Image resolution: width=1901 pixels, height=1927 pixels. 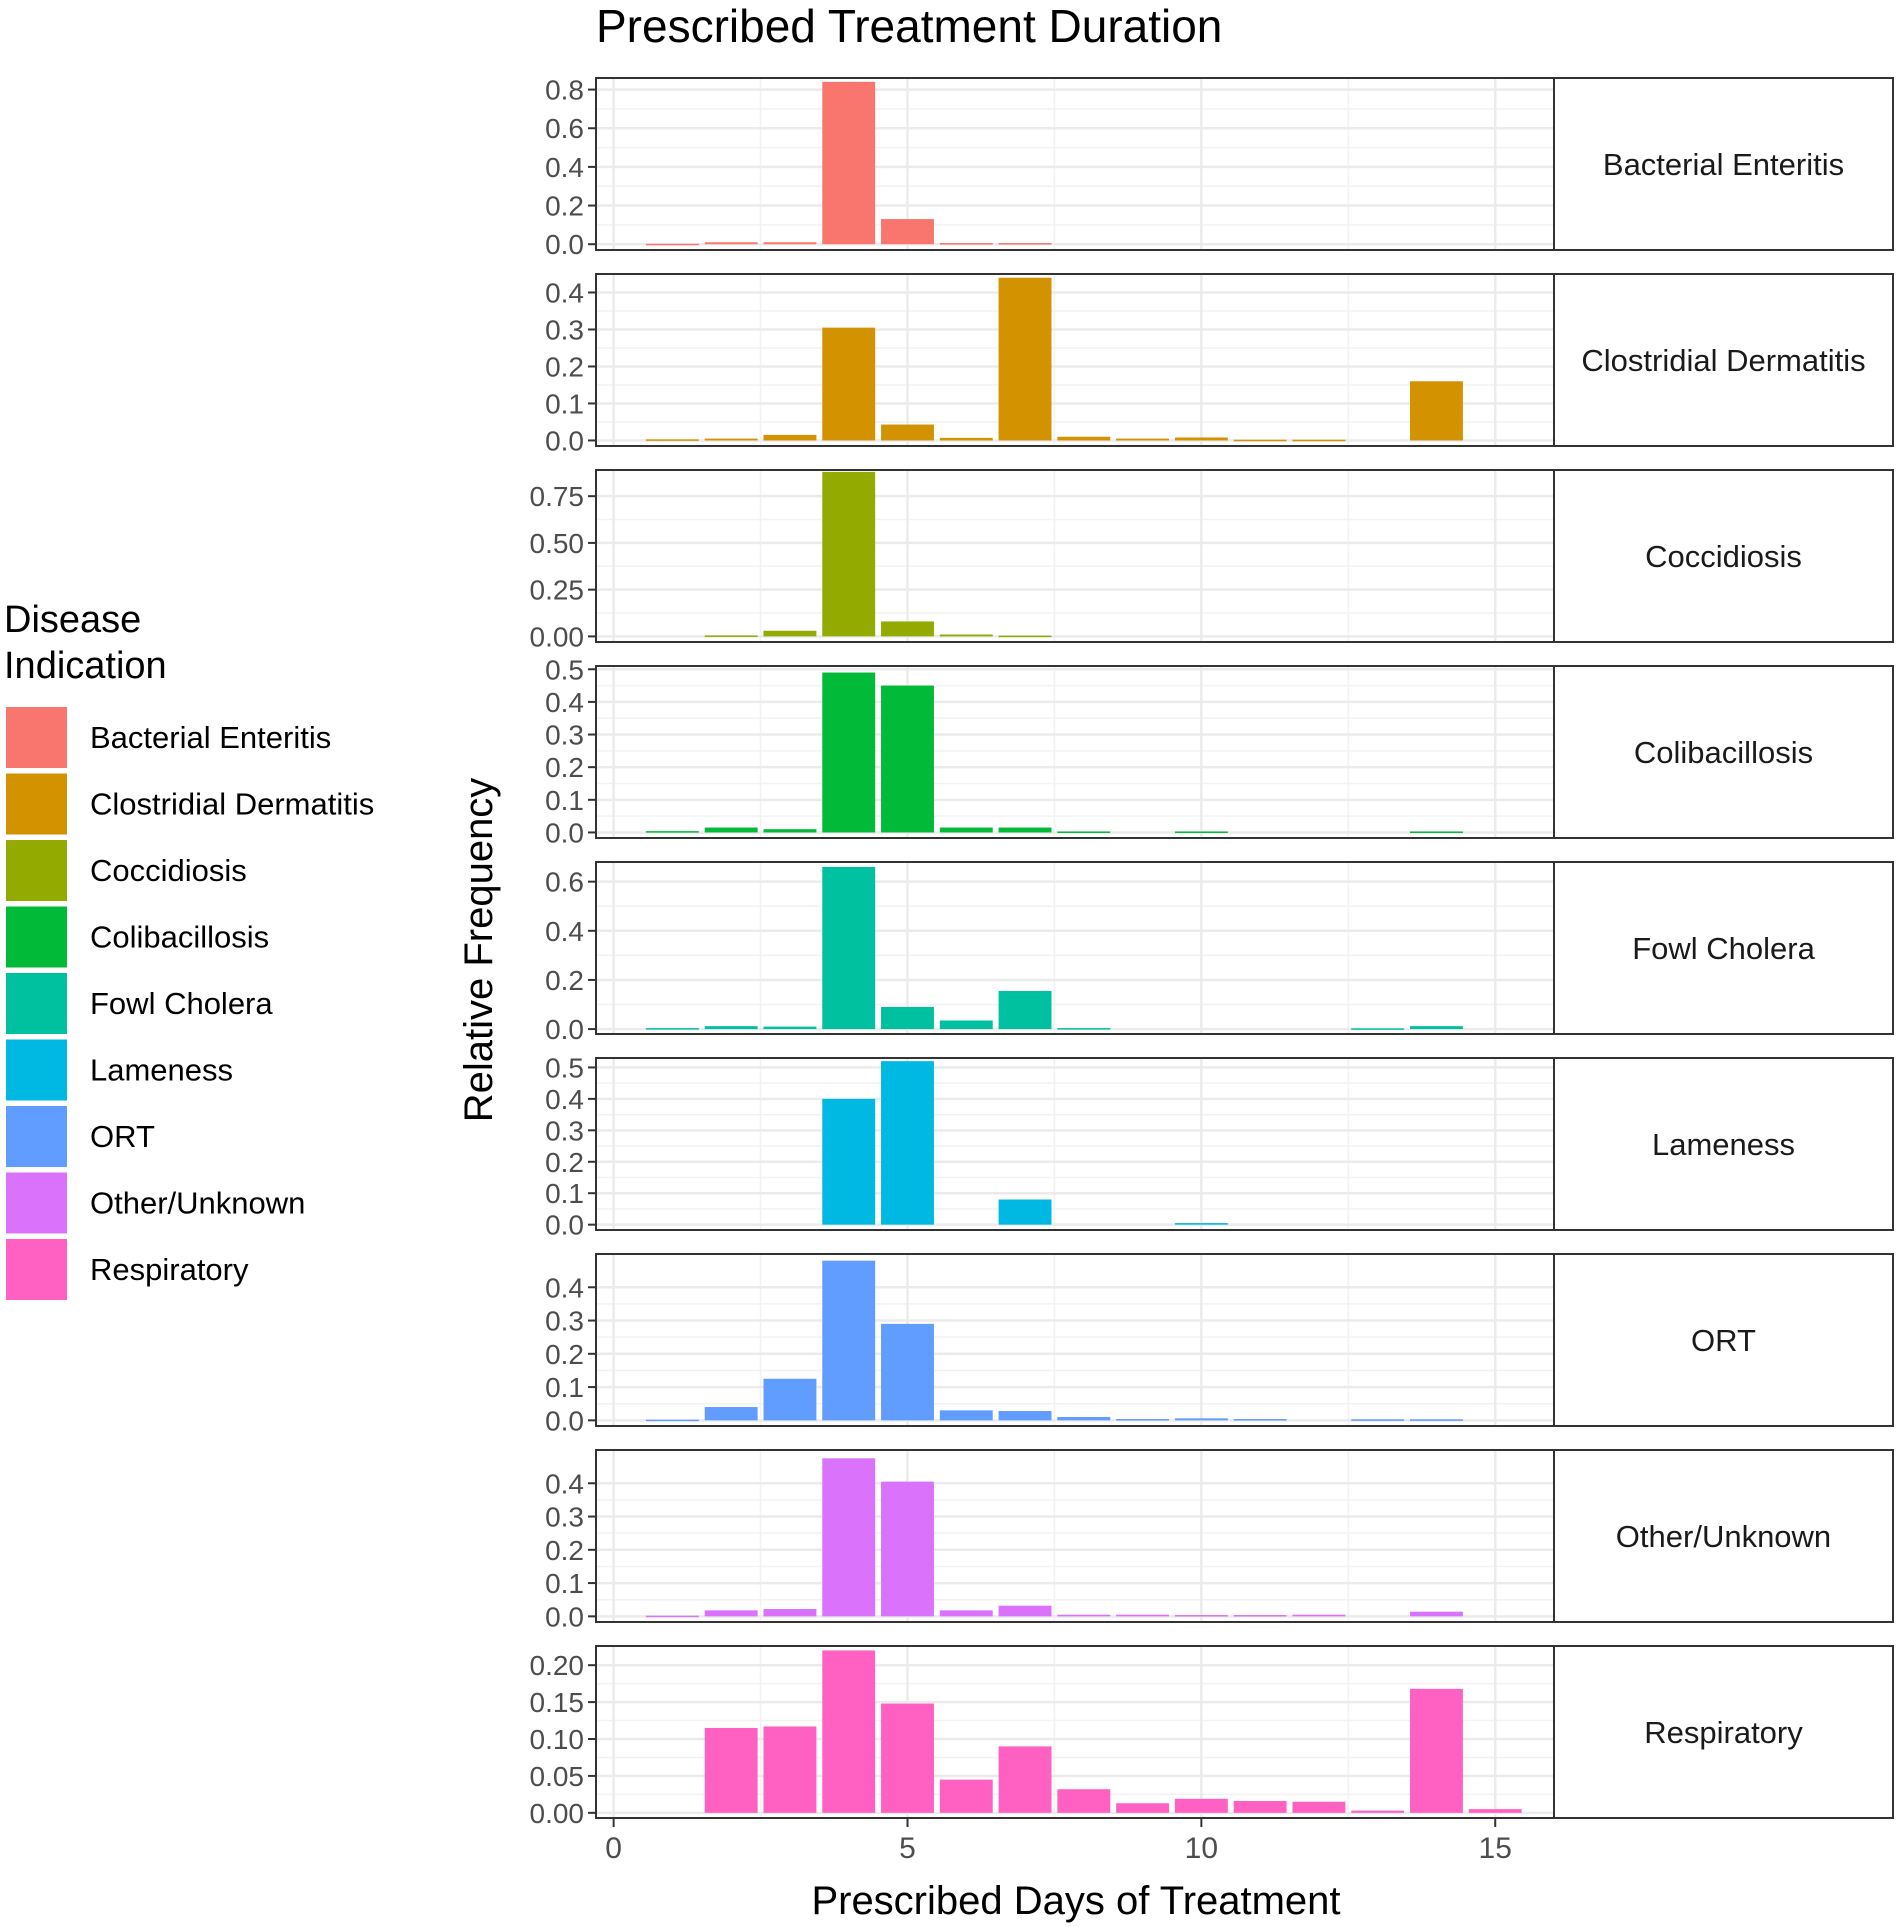 What do you see at coordinates (557, 590) in the screenshot?
I see `y-tick-label: 0.25` at bounding box center [557, 590].